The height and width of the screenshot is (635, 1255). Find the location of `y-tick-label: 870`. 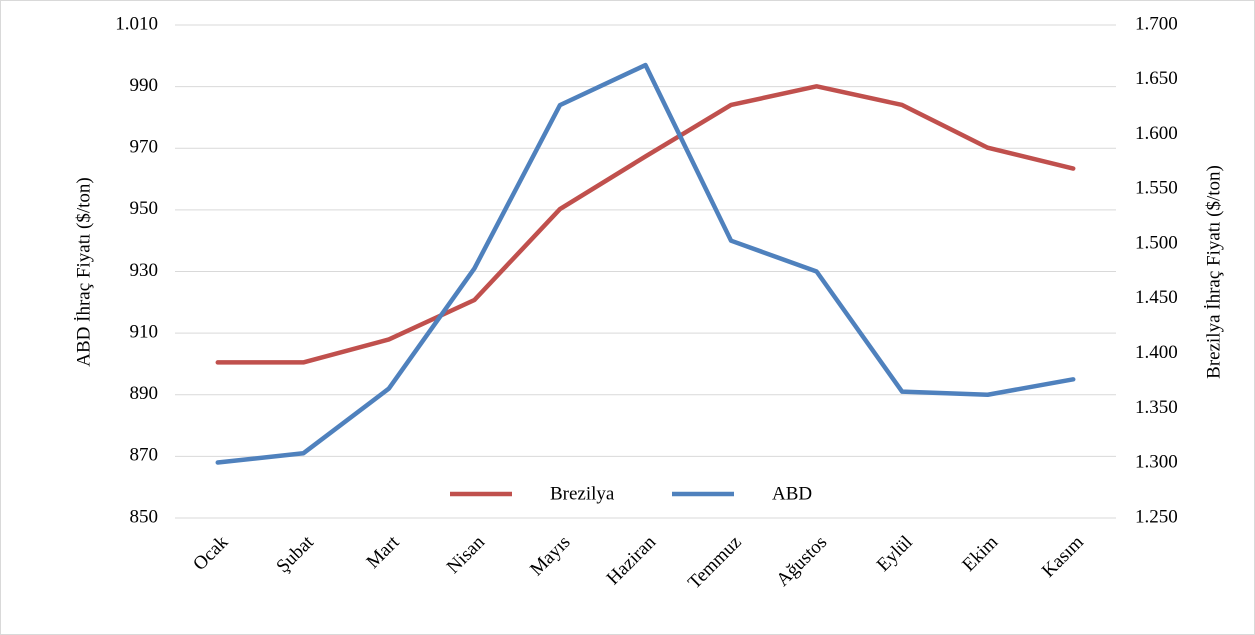

y-tick-label: 870 is located at coordinates (144, 455).